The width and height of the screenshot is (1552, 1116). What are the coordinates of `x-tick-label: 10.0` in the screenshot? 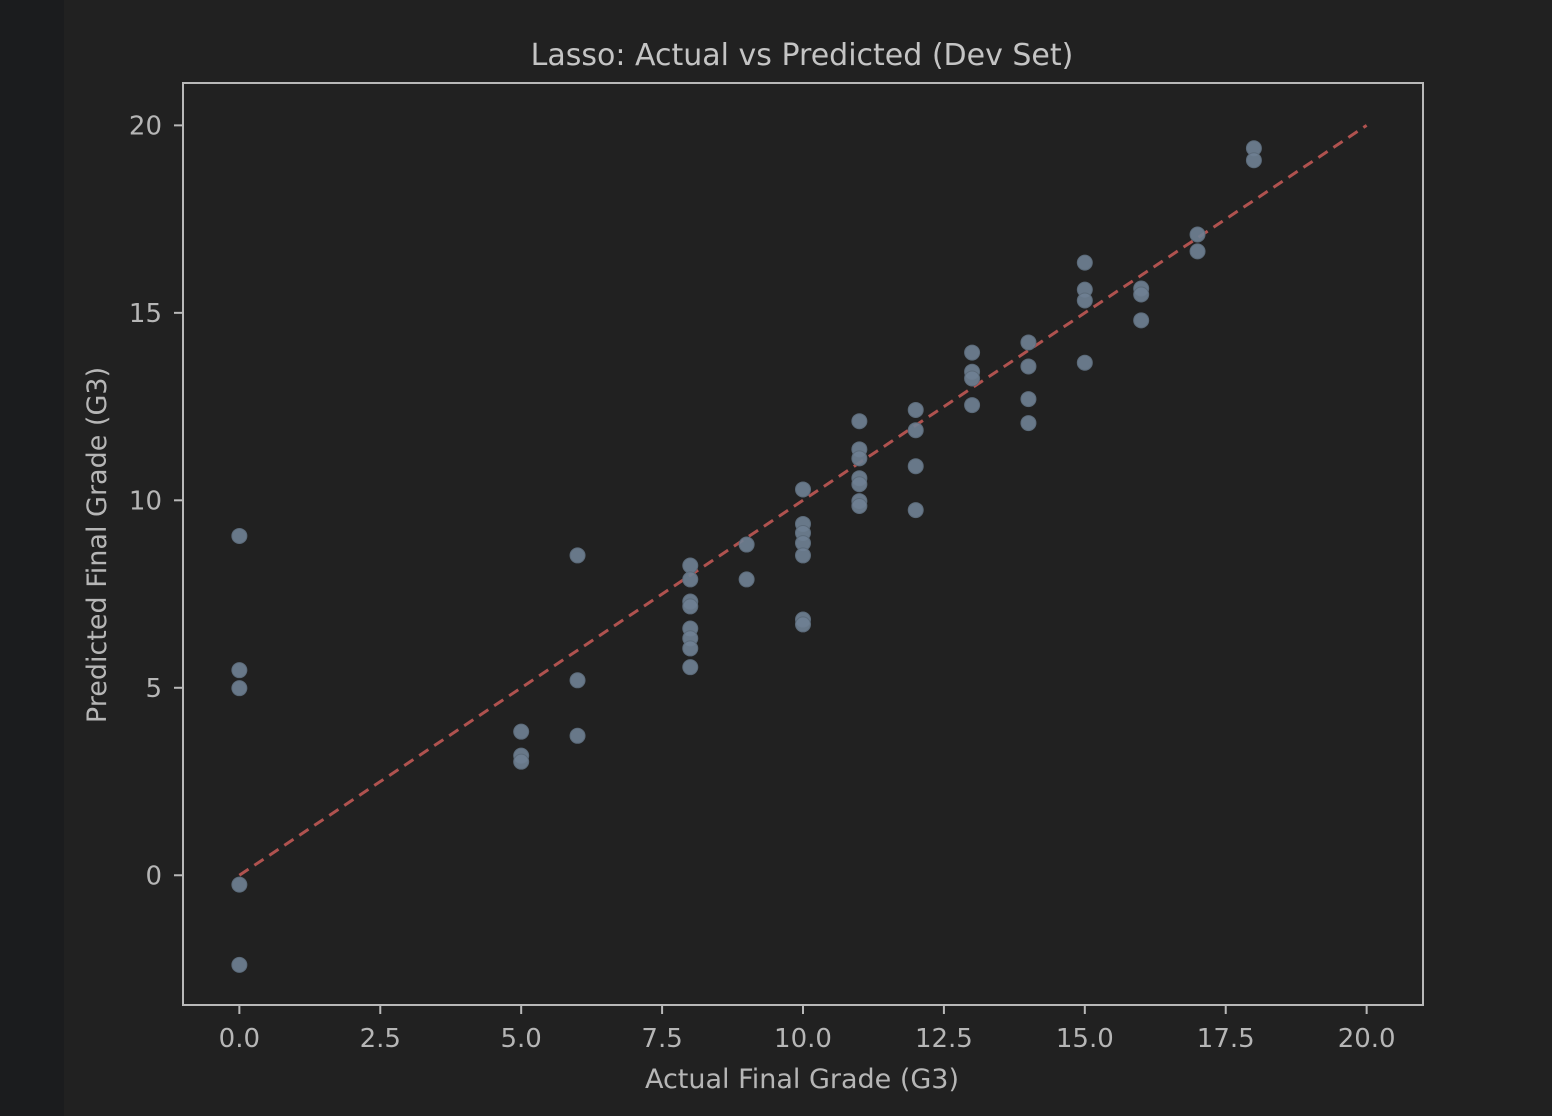 It's located at (803, 1039).